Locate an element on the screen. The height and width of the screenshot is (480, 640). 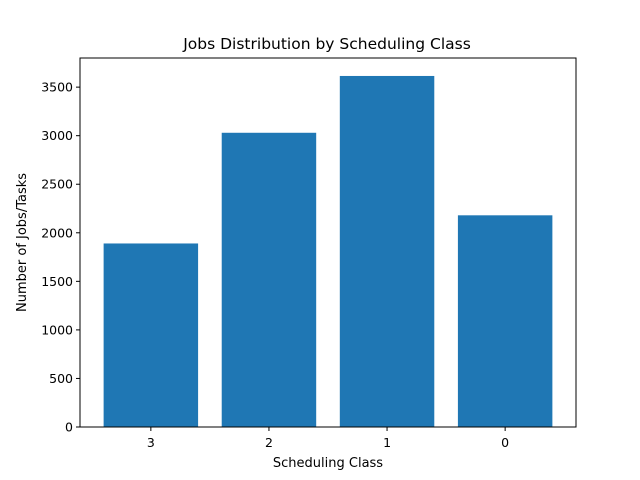
x-tick-label: 0 is located at coordinates (505, 442).